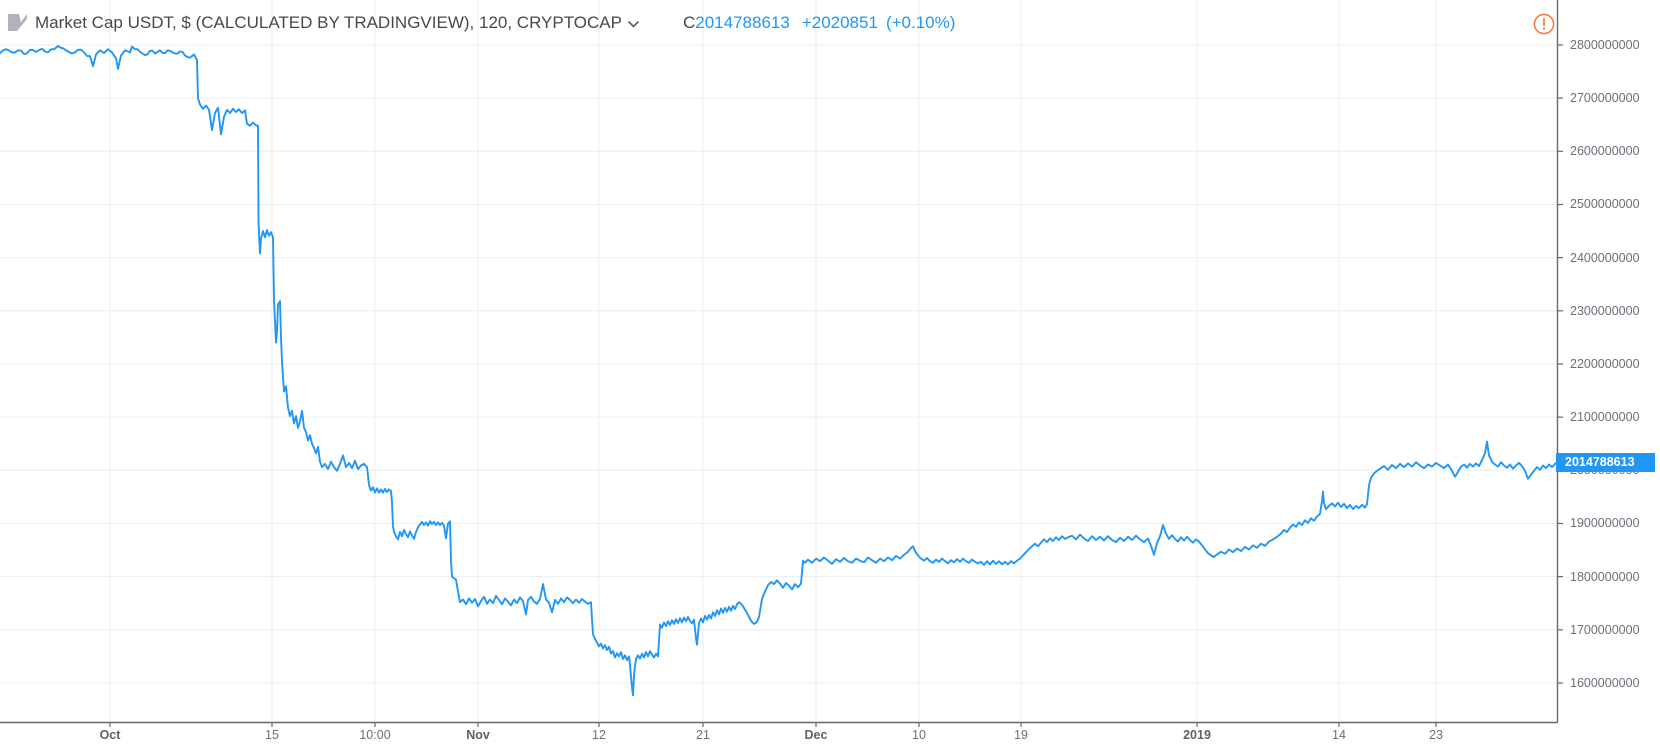  I want to click on time-axis: Oct 15 10:00 Nov 12 21 Dec 10 19 2019 14 23, so click(778, 737).